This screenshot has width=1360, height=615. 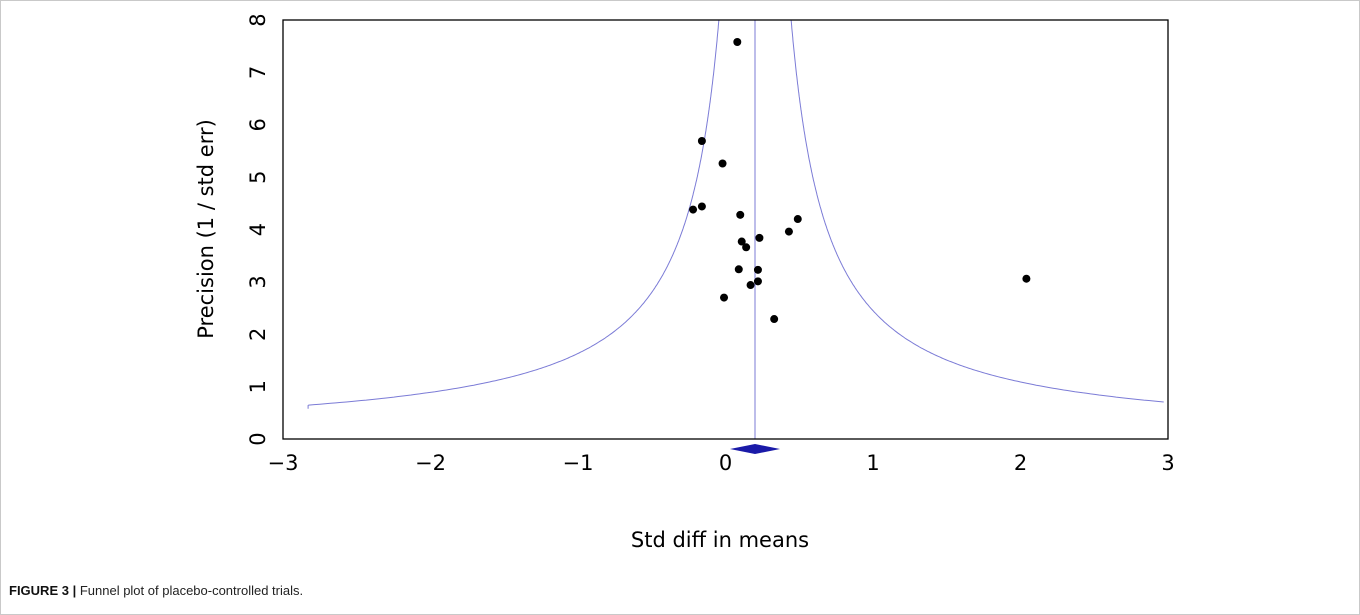 I want to click on y-tick-label: 7, so click(x=258, y=72).